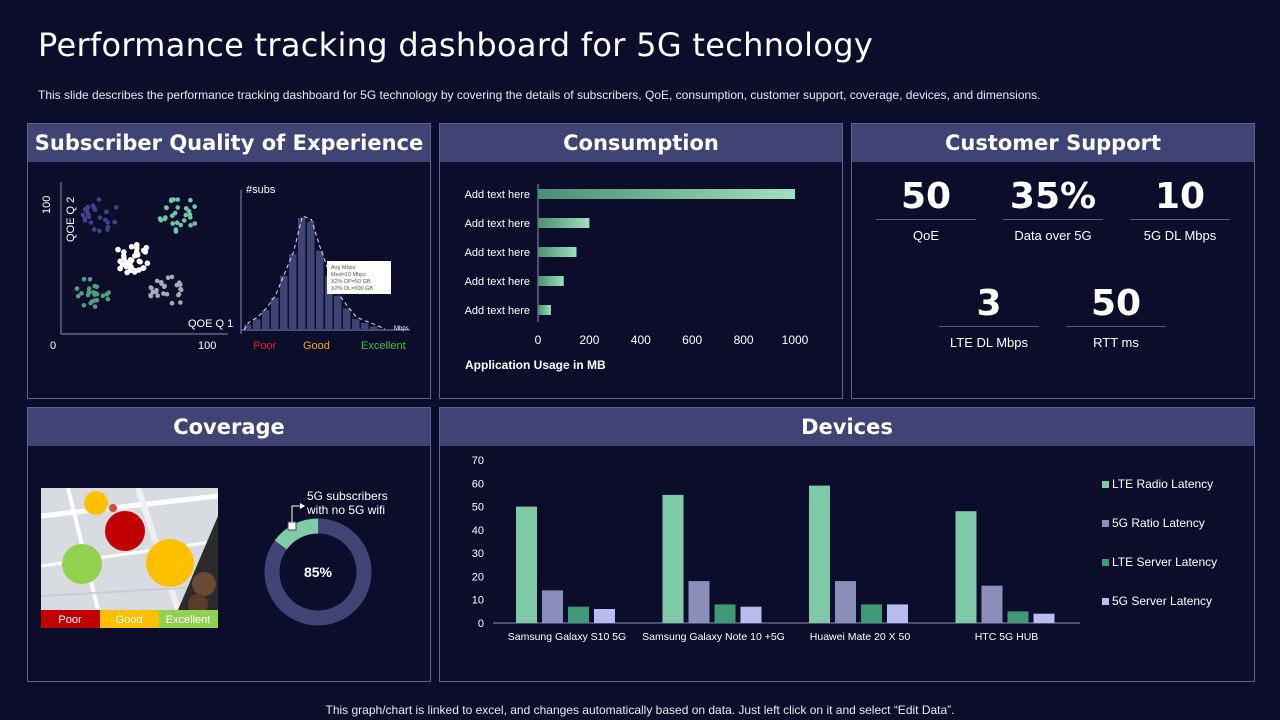 This screenshot has width=1280, height=720. What do you see at coordinates (1116, 316) in the screenshot?
I see `stat-rtt: 50 RTT ms` at bounding box center [1116, 316].